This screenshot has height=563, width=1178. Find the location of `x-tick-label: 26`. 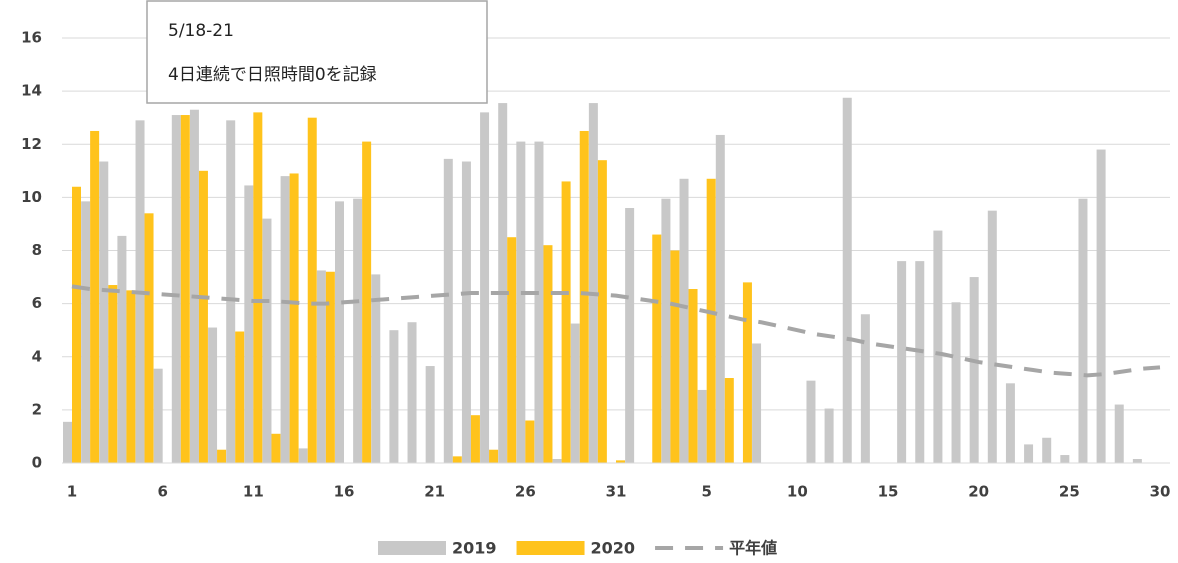

x-tick-label: 26 is located at coordinates (525, 492).